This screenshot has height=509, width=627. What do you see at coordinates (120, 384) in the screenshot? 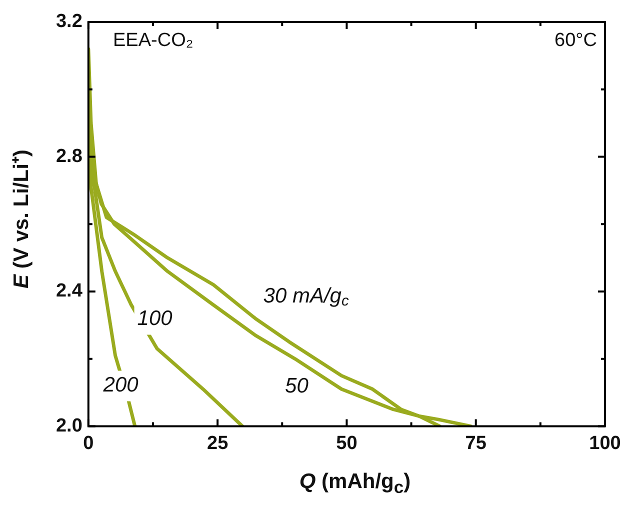
I see `series-label: 200` at bounding box center [120, 384].